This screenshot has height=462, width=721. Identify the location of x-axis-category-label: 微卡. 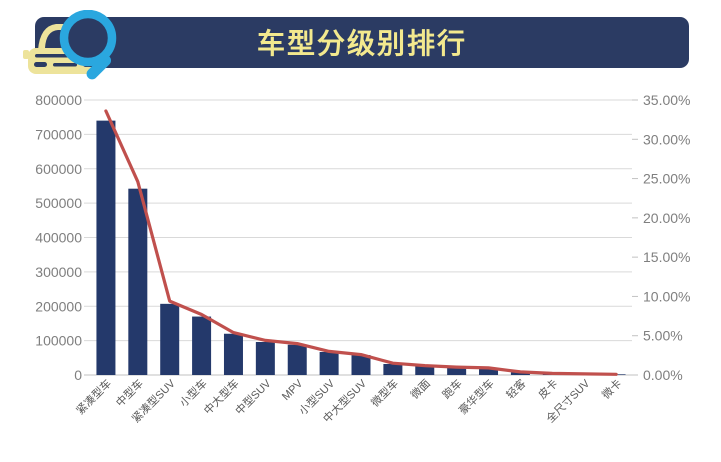
(611, 388).